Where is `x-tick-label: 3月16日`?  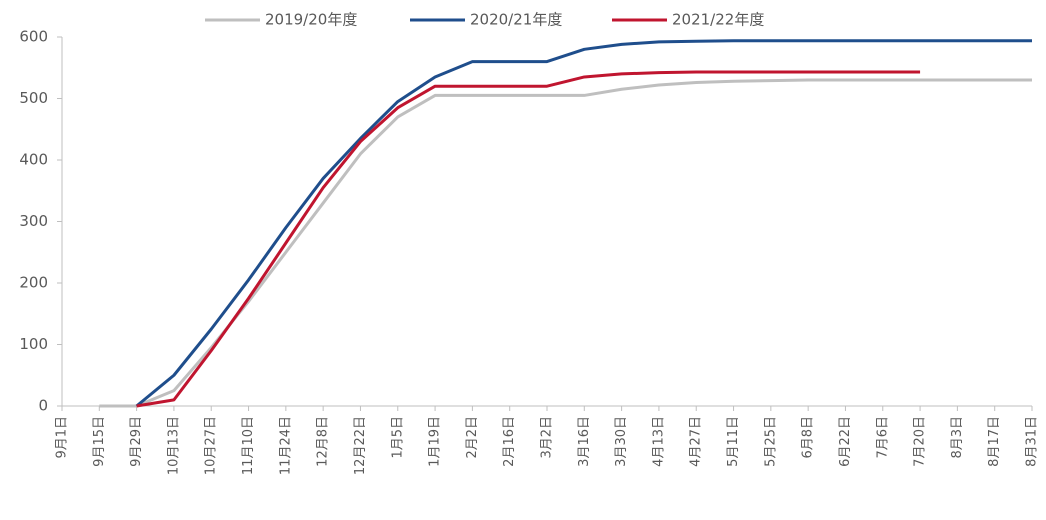
x-tick-label: 3月16日 is located at coordinates (584, 441).